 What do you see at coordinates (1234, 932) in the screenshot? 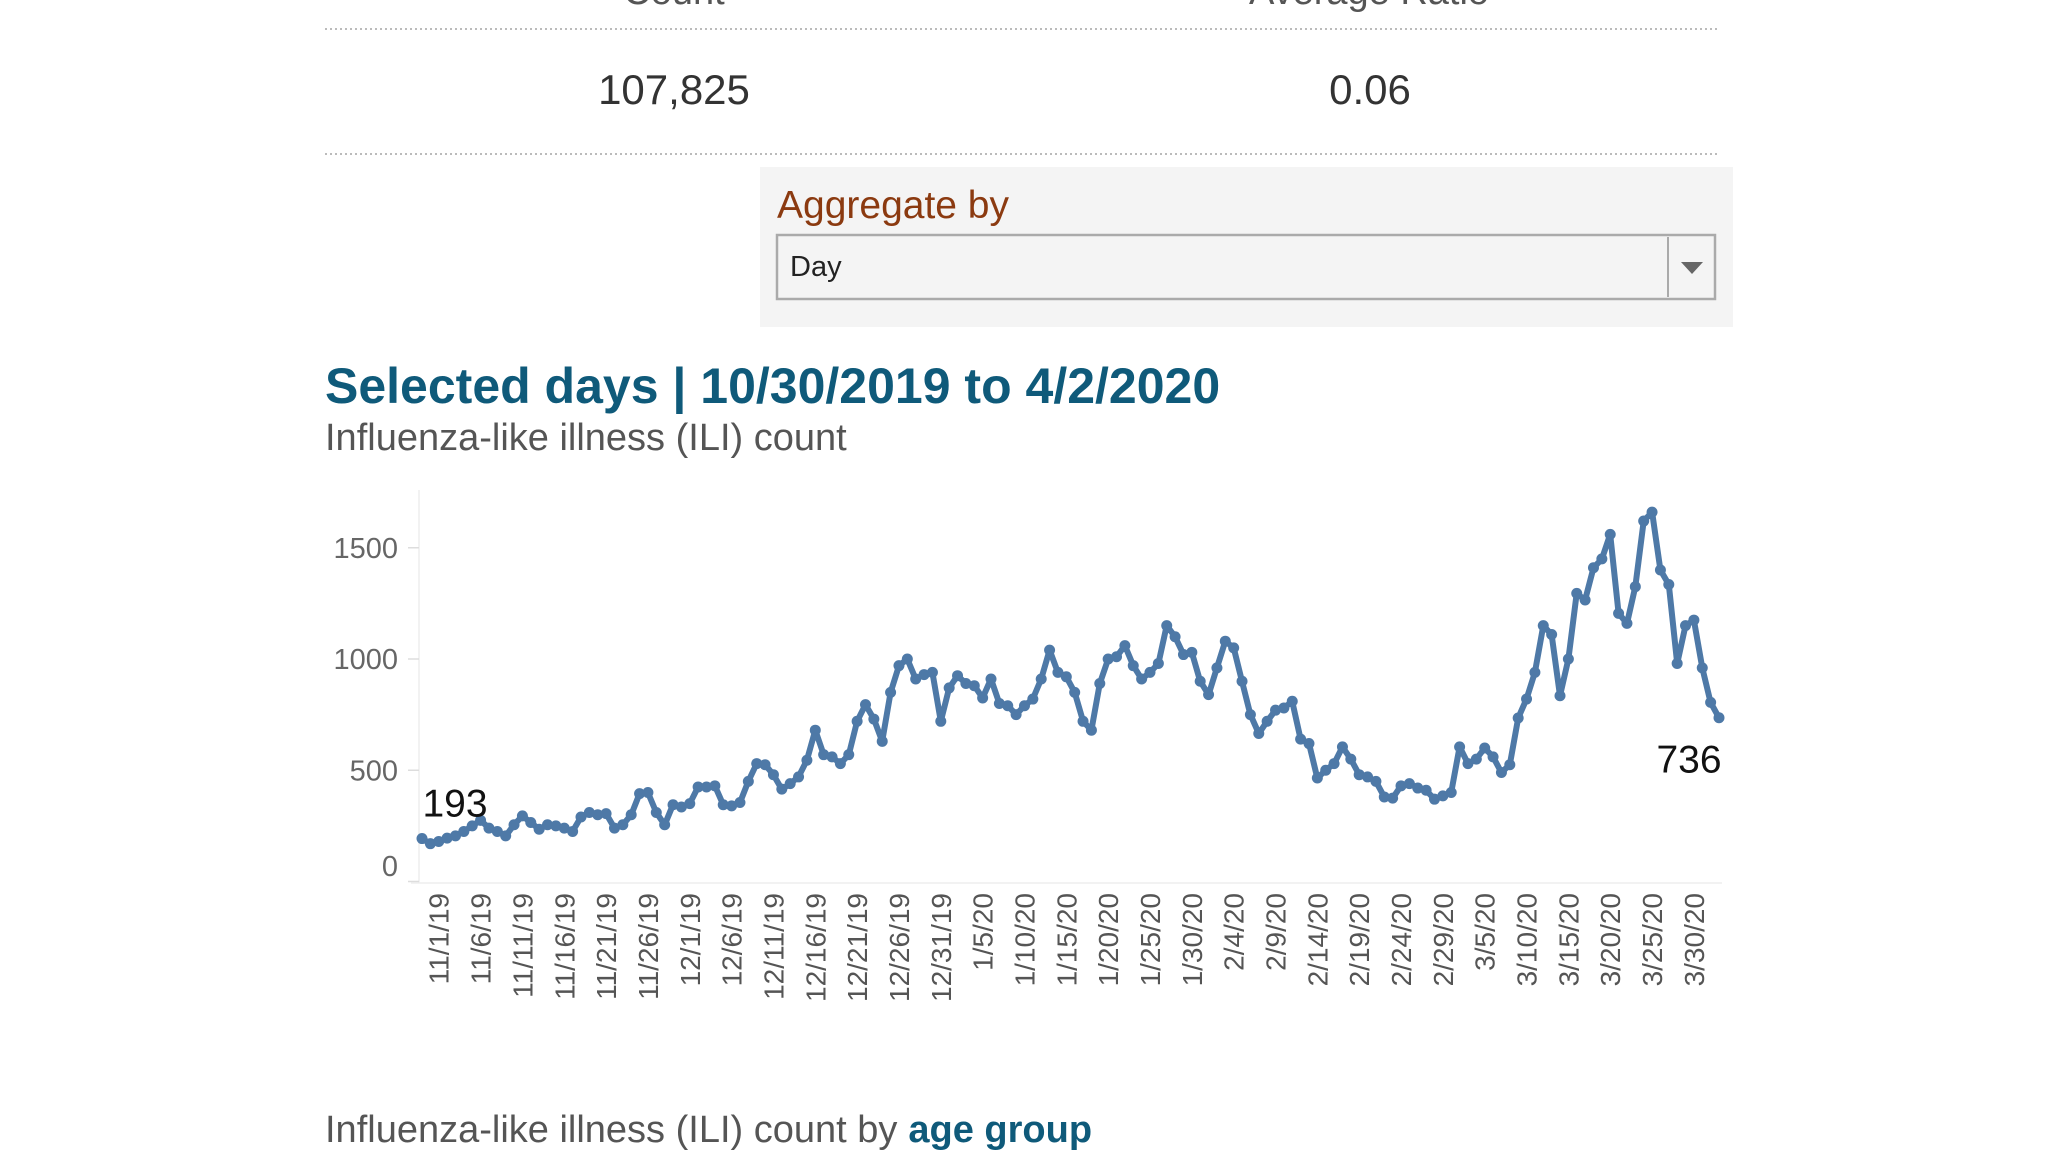
I see `x-tick-label: 2/4/20` at bounding box center [1234, 932].